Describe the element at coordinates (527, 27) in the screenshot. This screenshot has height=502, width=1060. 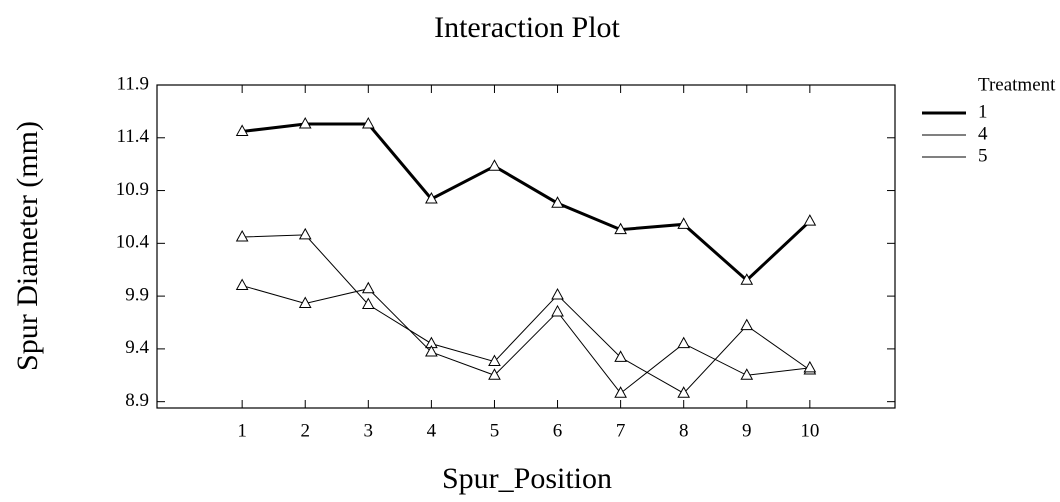
I see `chart-title: Interaction Plot` at that location.